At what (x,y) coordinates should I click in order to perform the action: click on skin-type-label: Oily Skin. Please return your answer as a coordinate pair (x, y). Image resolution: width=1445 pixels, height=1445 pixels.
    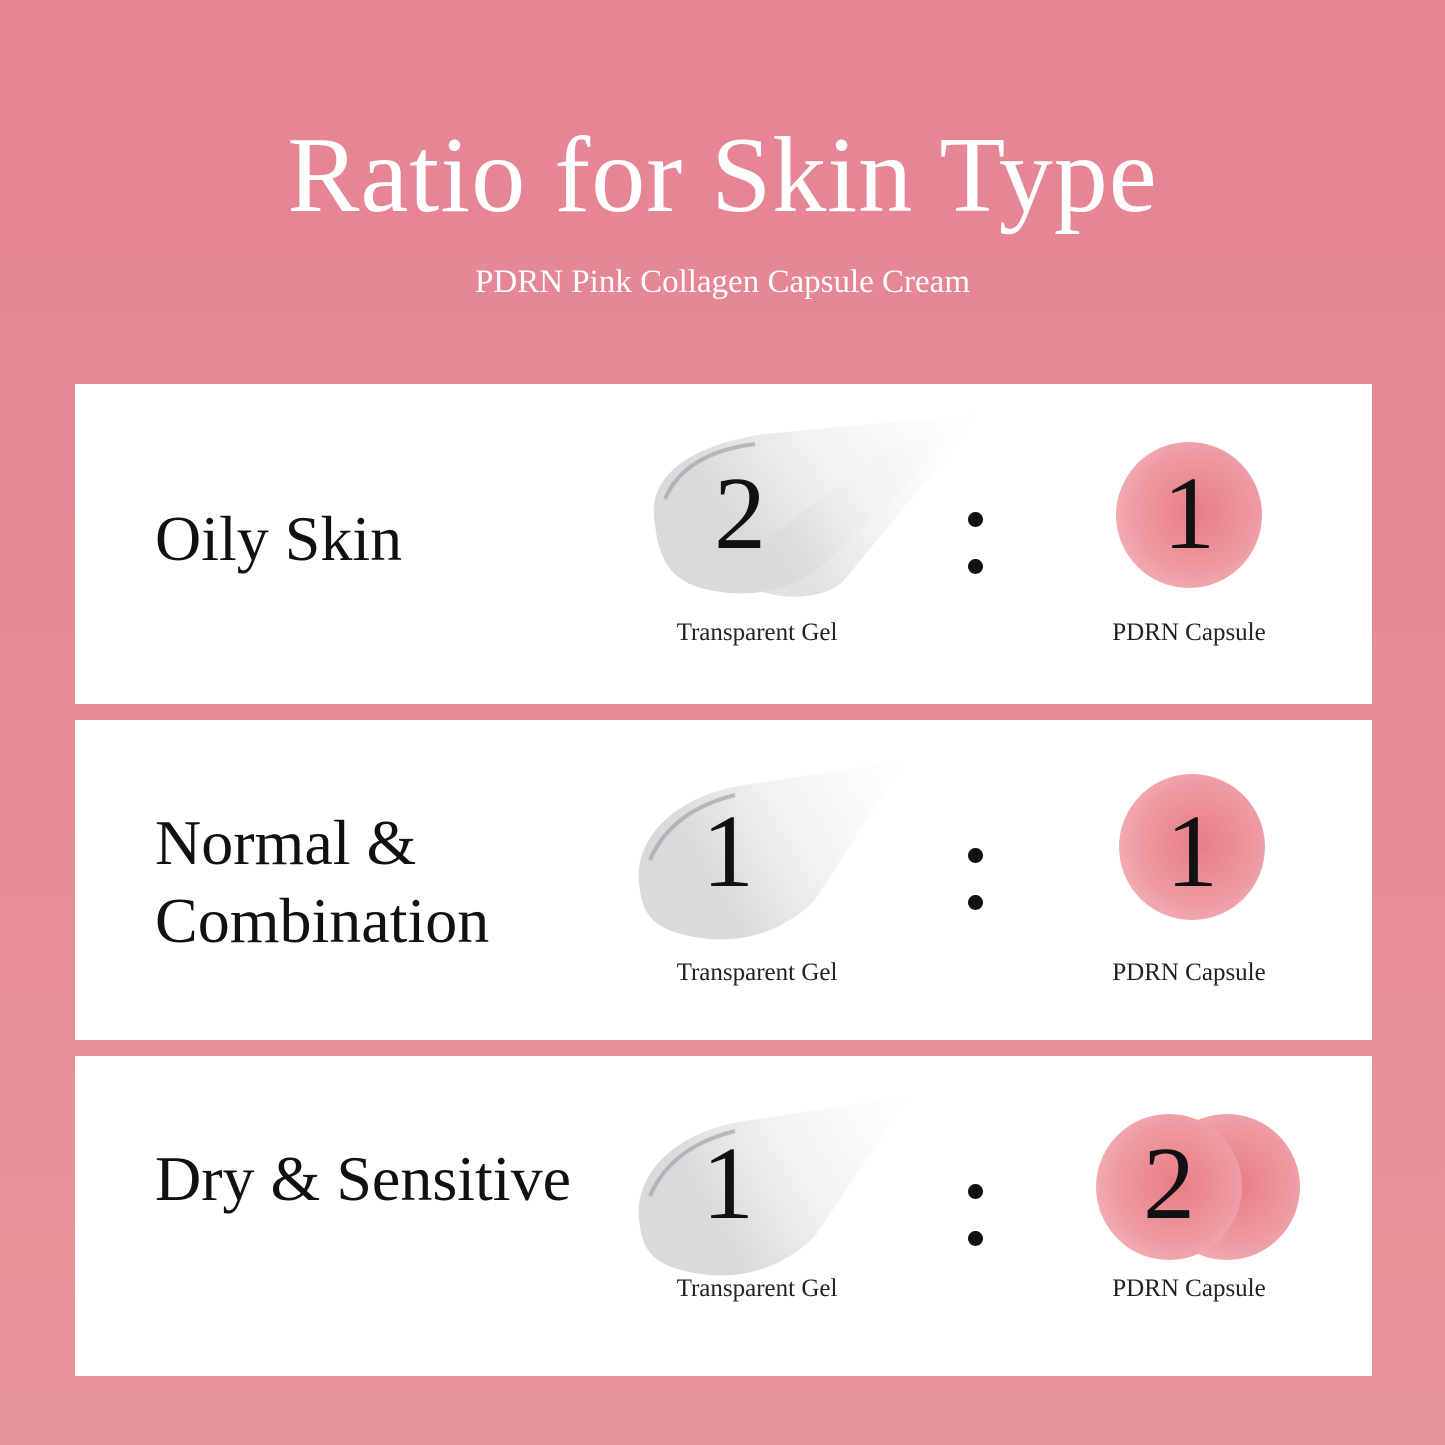
    Looking at the image, I should click on (279, 538).